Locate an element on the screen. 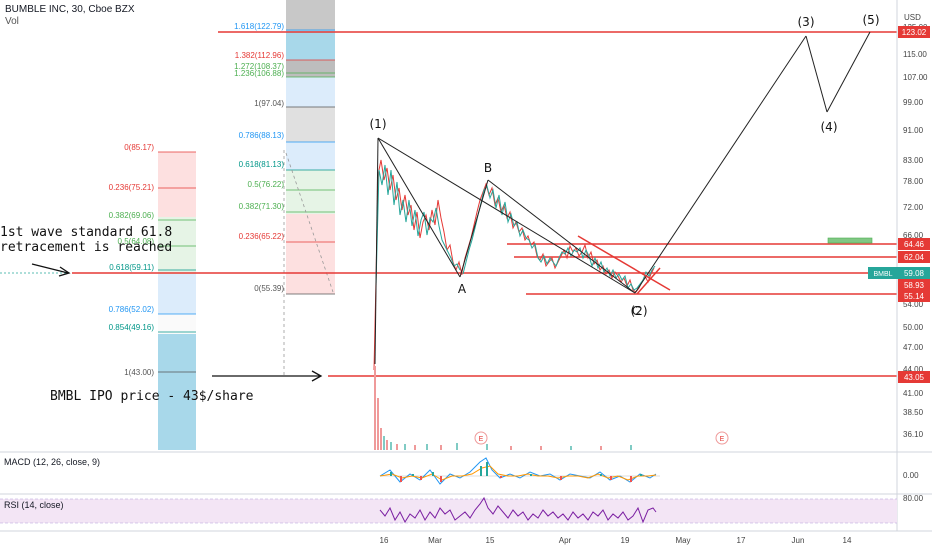 This screenshot has width=932, height=550. price-tag-6204: 62.04 is located at coordinates (914, 257).